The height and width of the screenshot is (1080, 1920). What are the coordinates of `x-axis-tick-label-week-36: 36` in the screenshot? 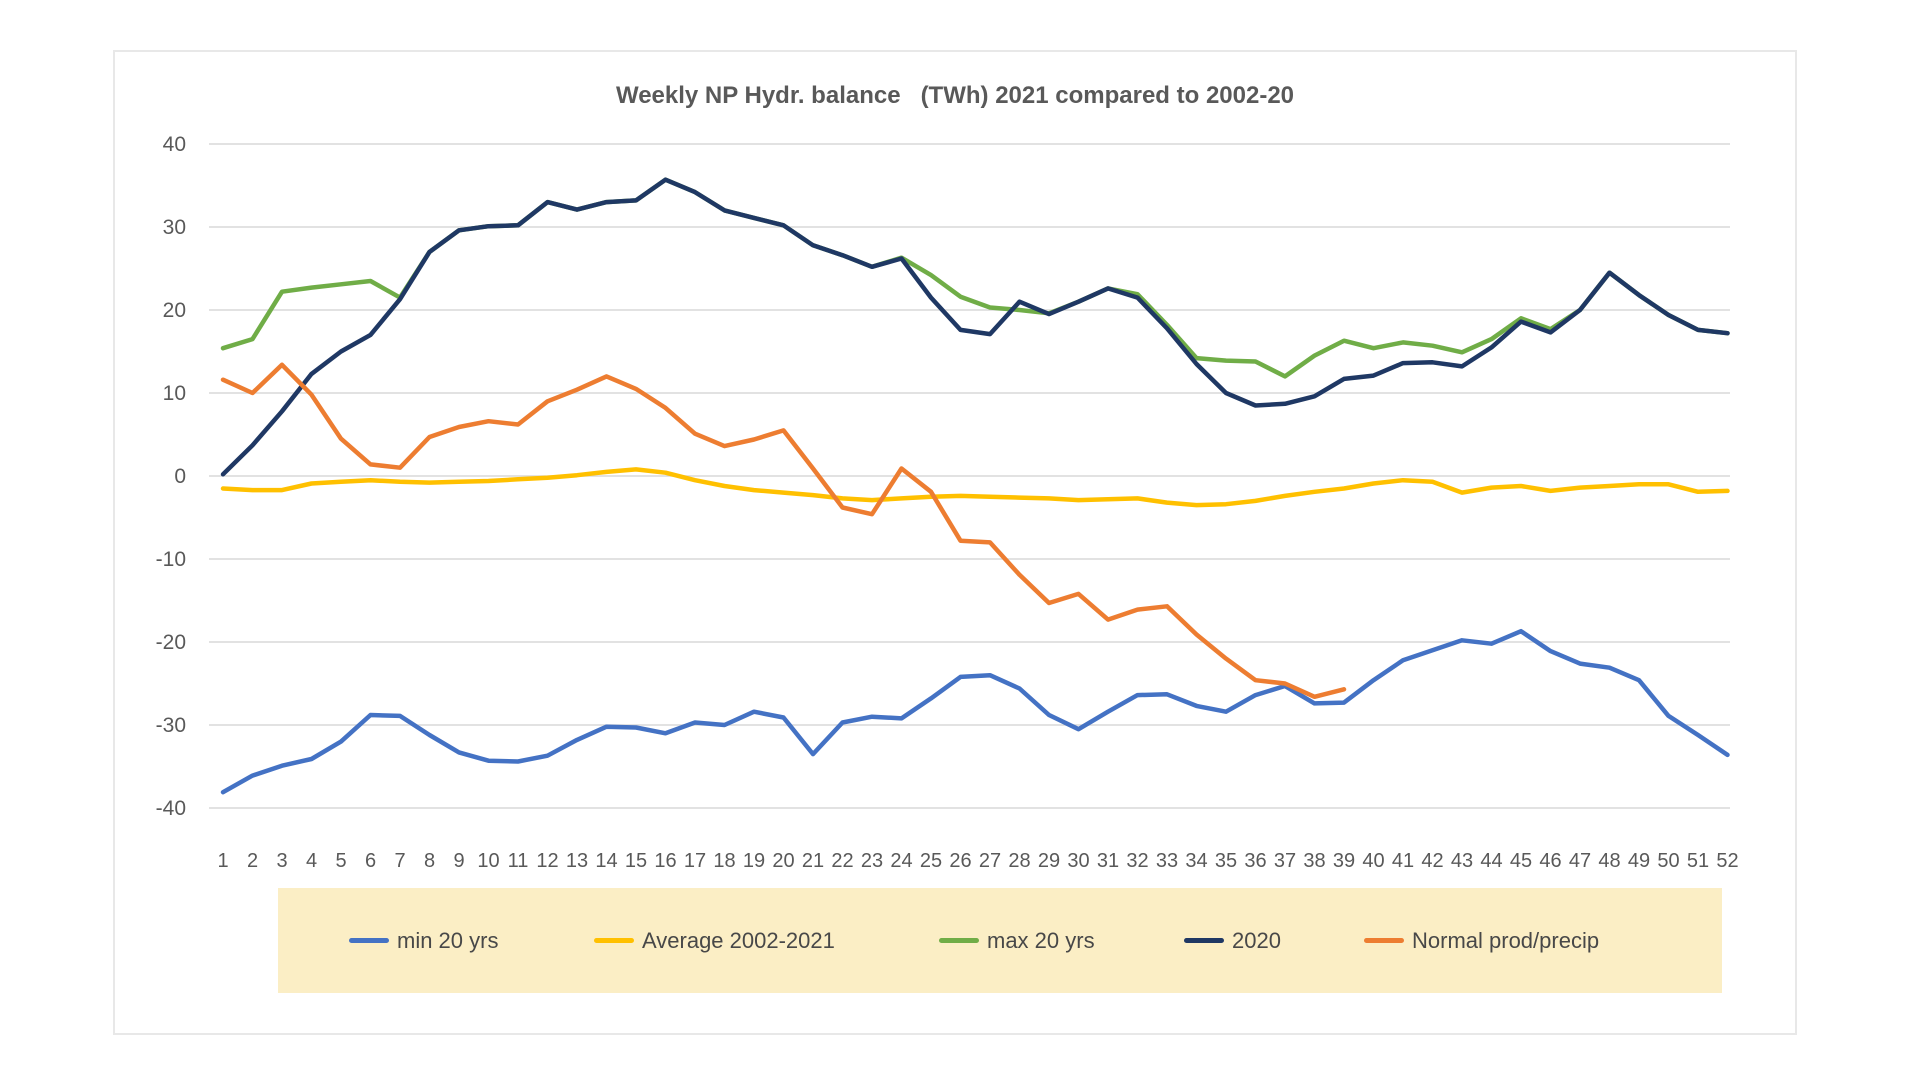 It's located at (1255, 861).